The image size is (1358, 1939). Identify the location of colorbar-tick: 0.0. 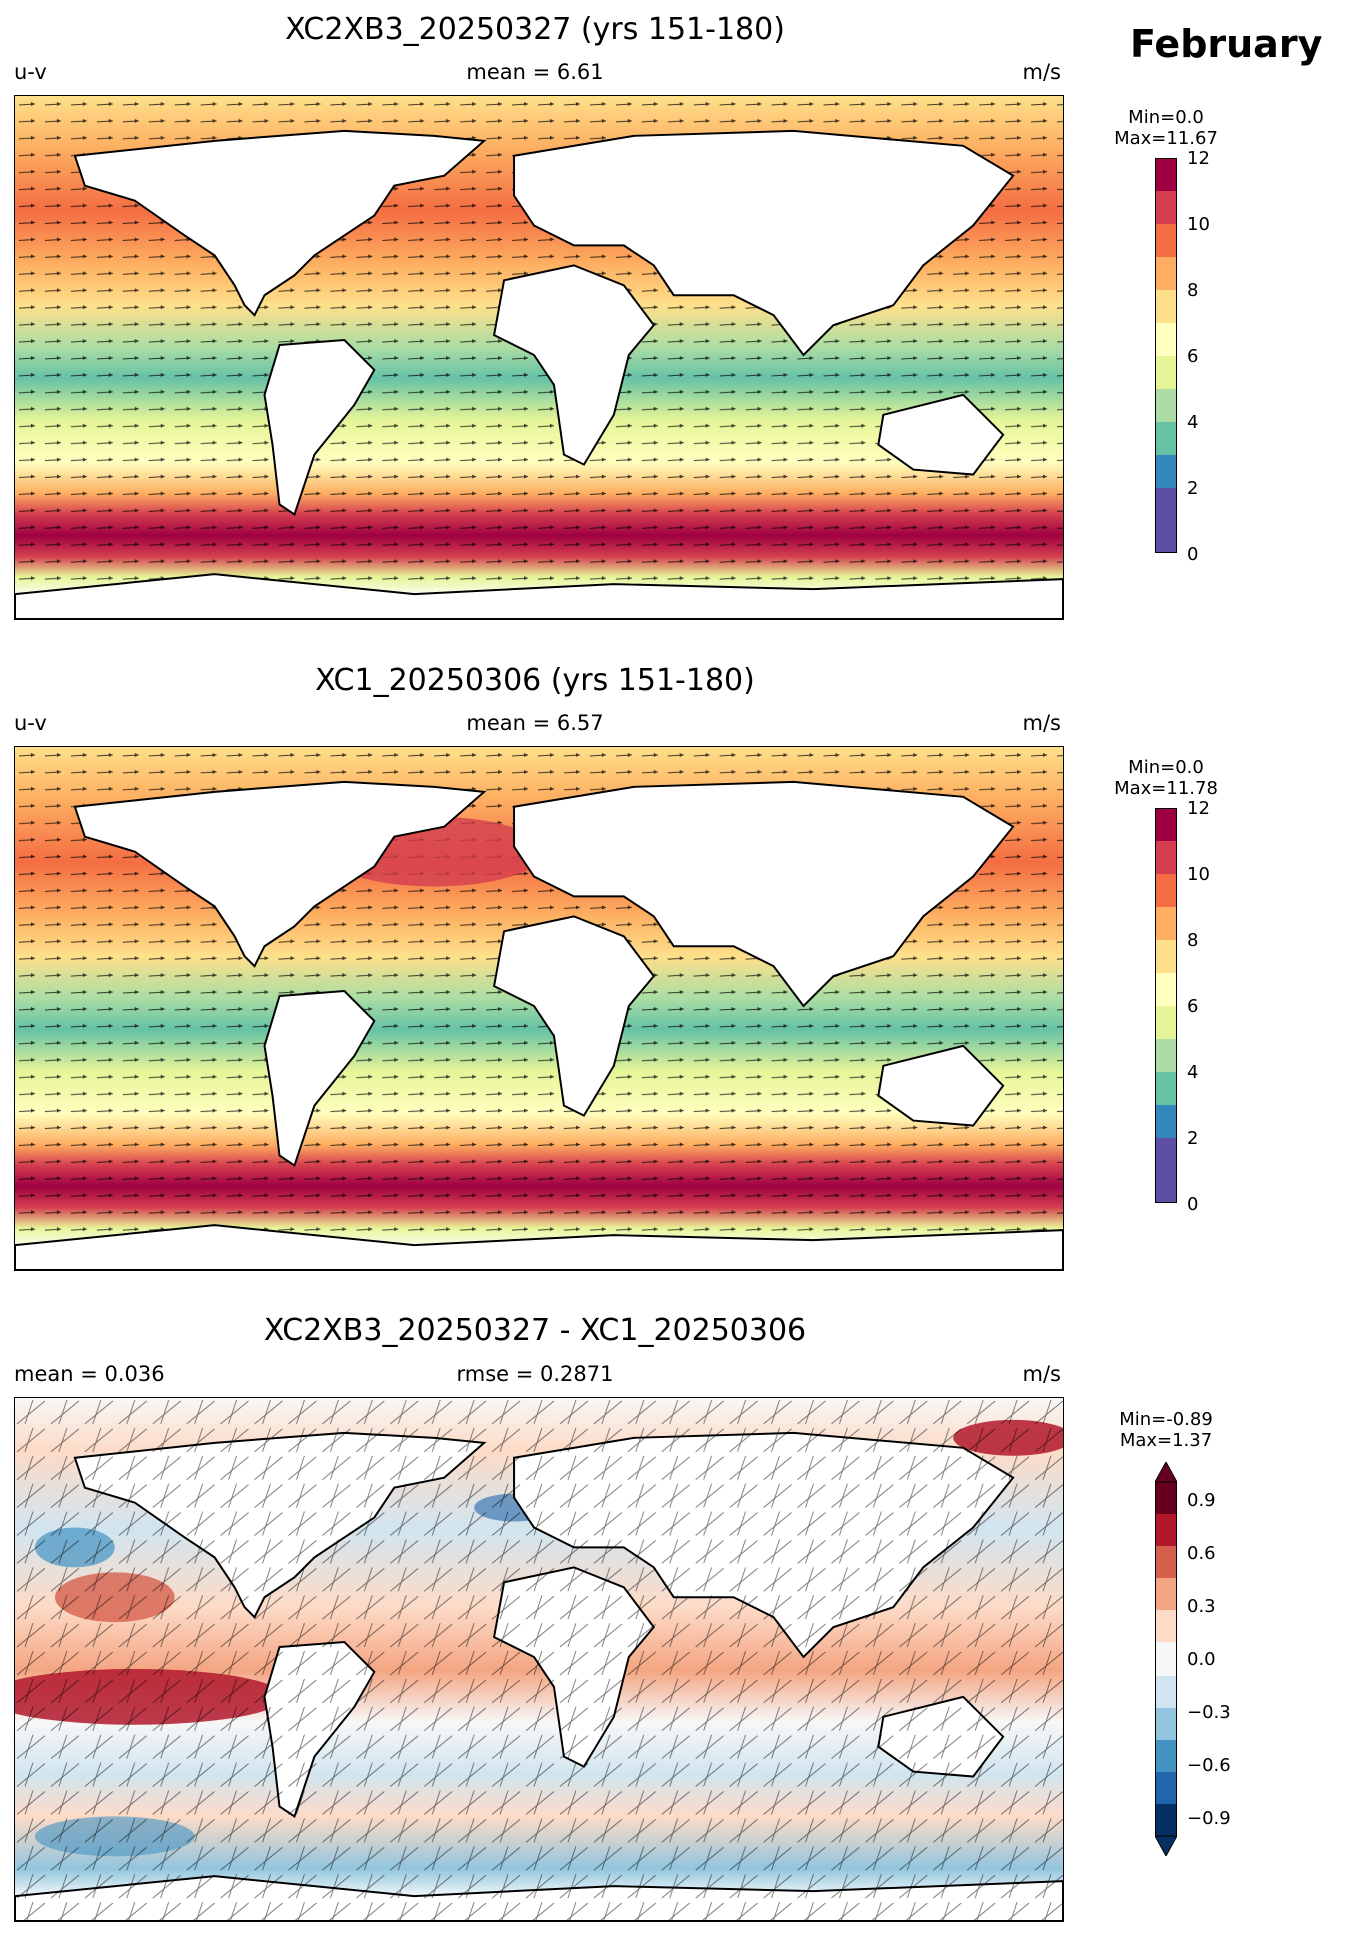
(1201, 1659).